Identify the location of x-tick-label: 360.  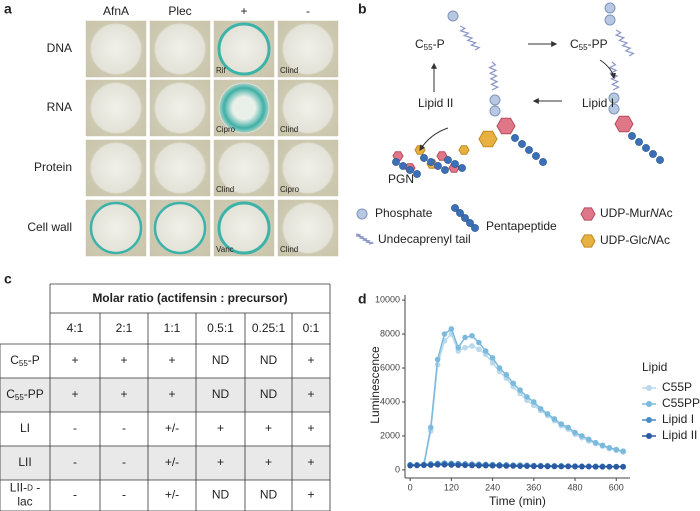
(533, 487).